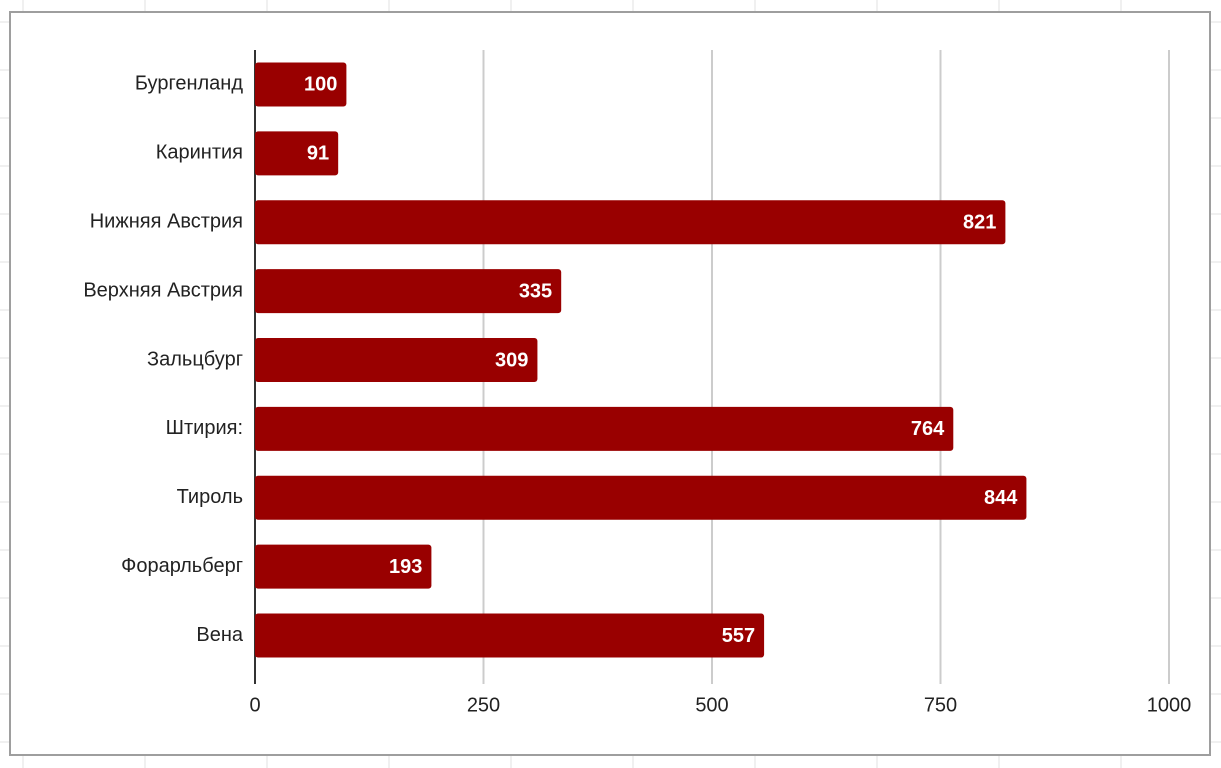 The height and width of the screenshot is (768, 1221). What do you see at coordinates (195, 359) in the screenshot?
I see `y-tick-label: Зальцбург` at bounding box center [195, 359].